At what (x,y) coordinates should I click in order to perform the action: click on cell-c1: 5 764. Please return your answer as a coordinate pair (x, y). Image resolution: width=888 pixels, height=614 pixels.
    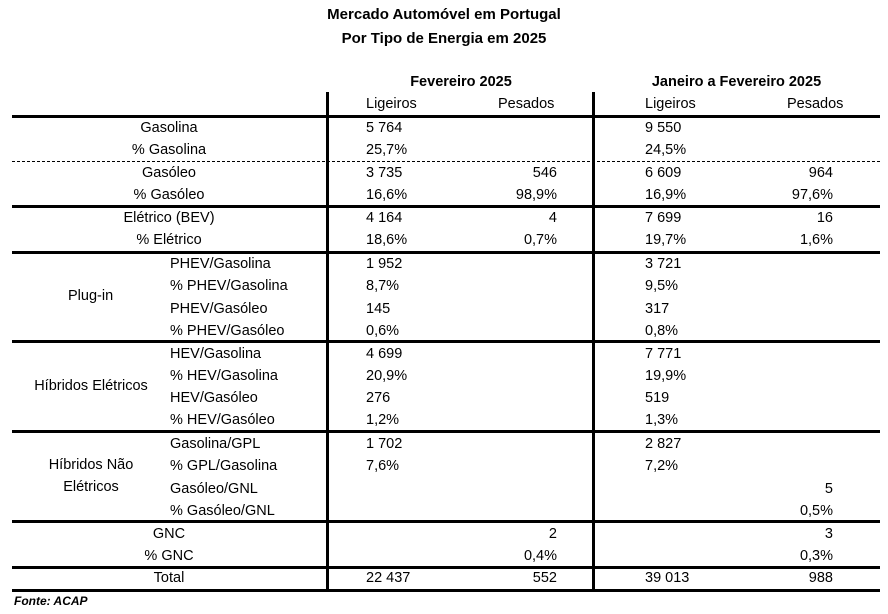
    Looking at the image, I should click on (384, 128).